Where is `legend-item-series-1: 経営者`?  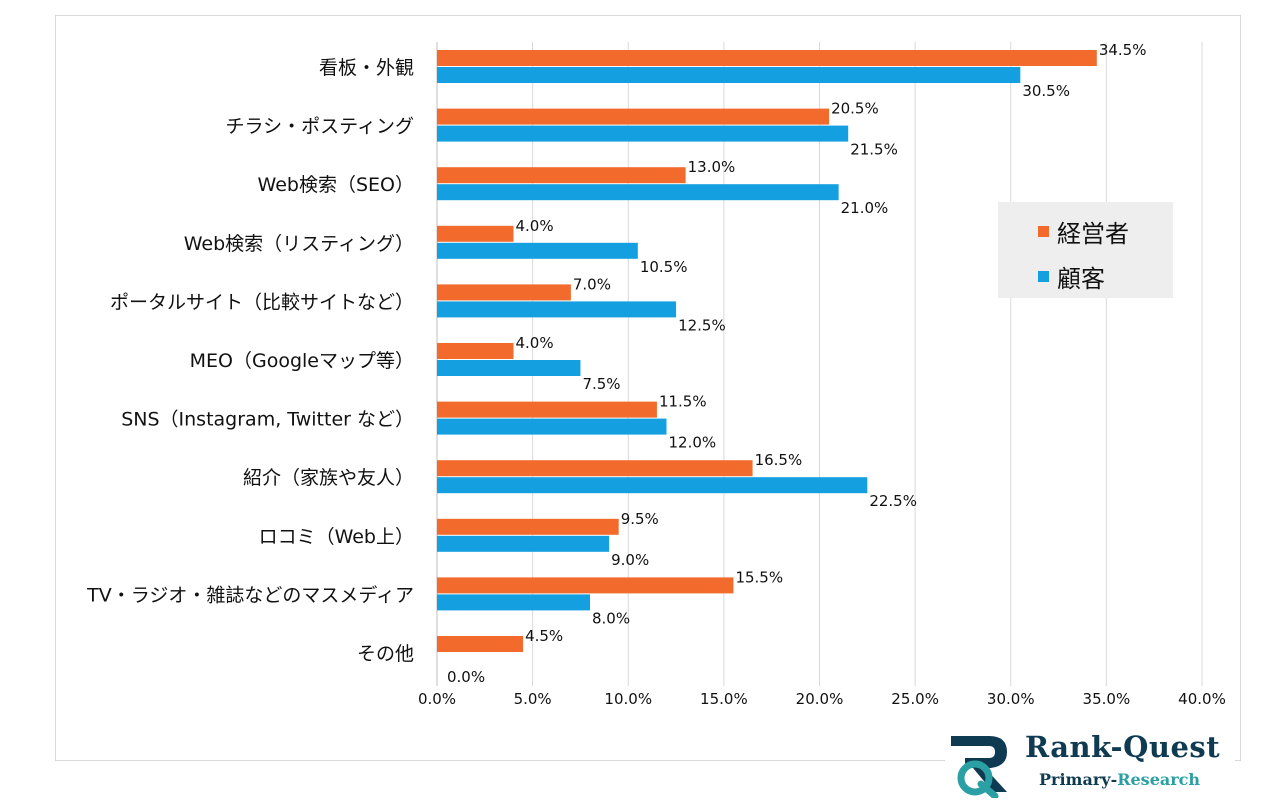
legend-item-series-1: 経営者 is located at coordinates (1083, 231).